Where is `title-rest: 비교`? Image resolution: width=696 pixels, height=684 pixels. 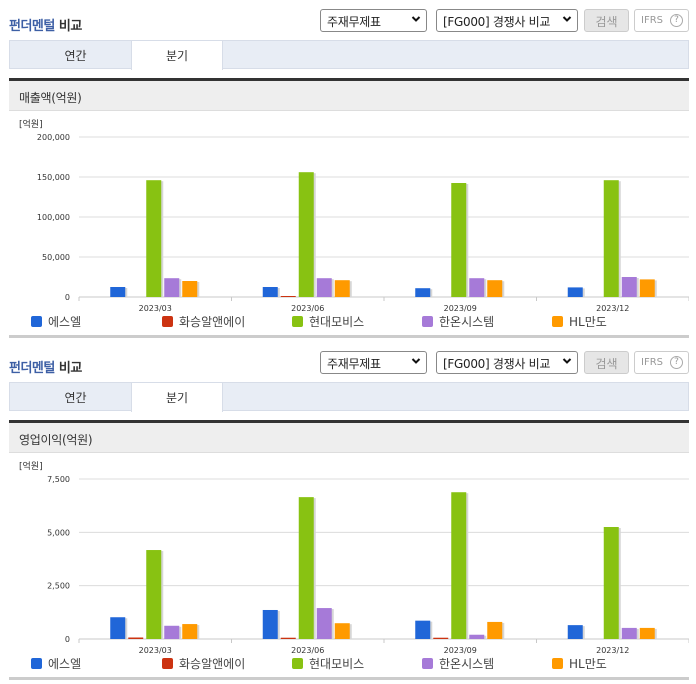 title-rest: 비교 is located at coordinates (68, 26).